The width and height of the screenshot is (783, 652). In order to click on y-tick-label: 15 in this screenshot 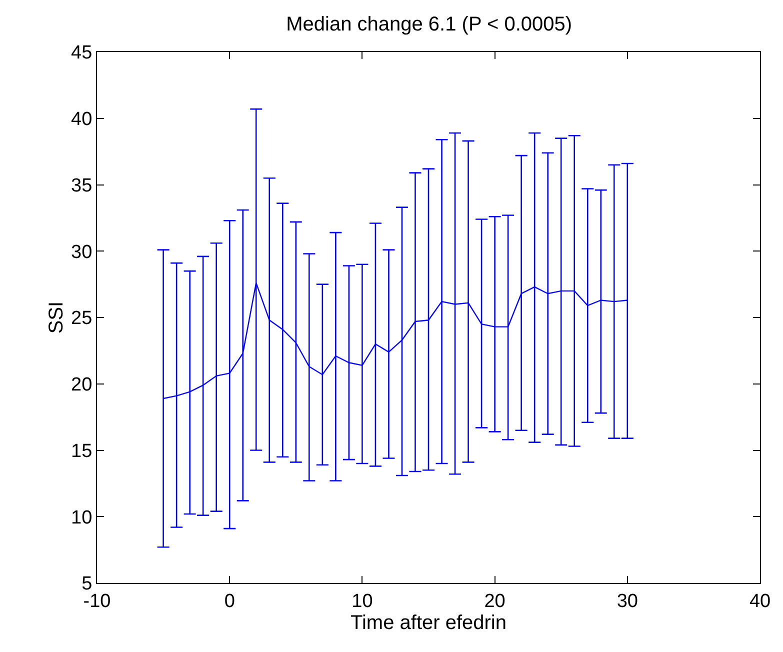, I will do `click(81, 451)`.